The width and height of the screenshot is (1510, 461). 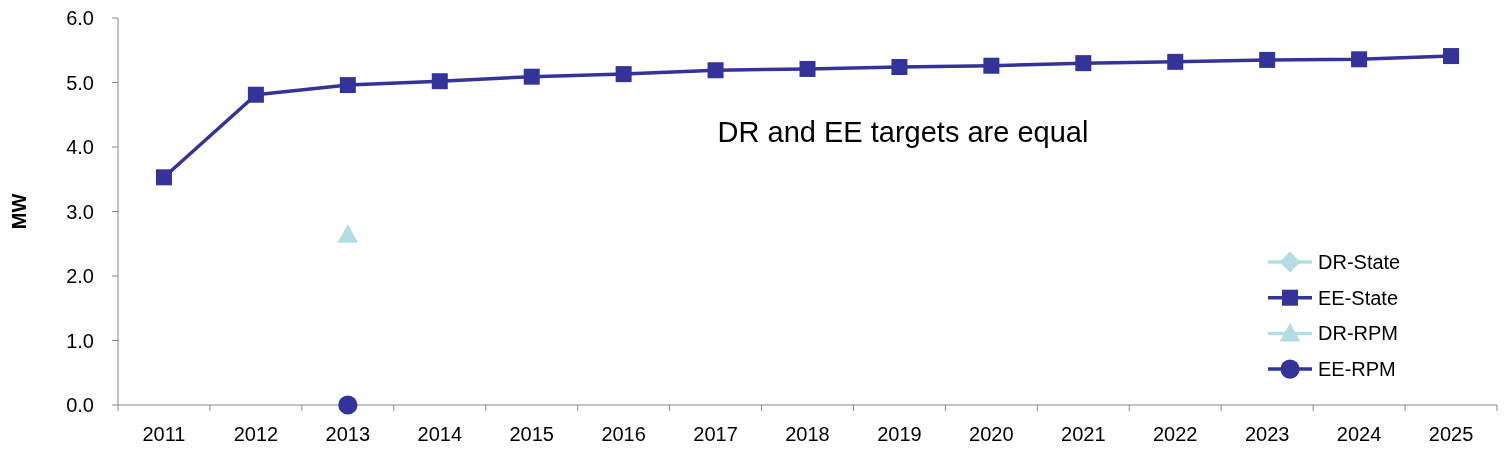 I want to click on y-tick-label: 4.0, so click(x=80, y=147).